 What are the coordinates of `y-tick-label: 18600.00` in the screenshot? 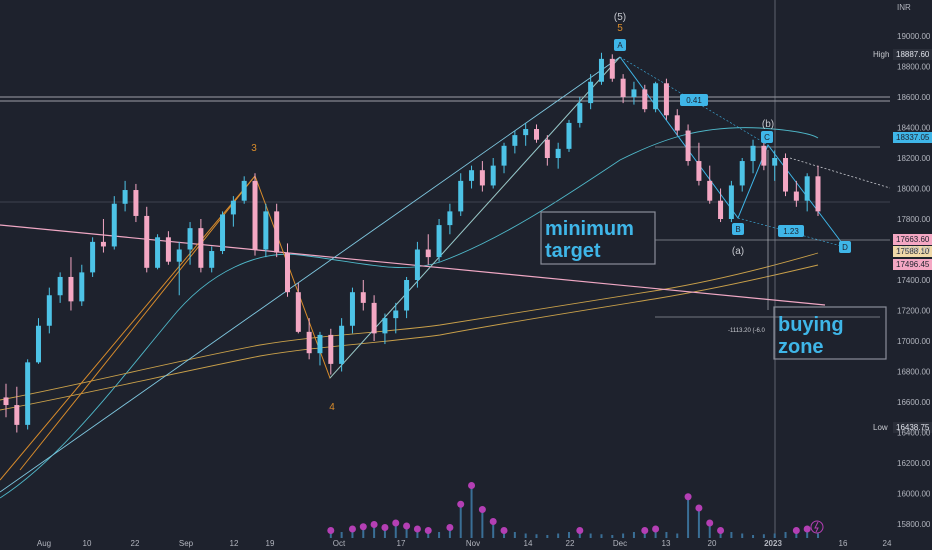 It's located at (914, 97).